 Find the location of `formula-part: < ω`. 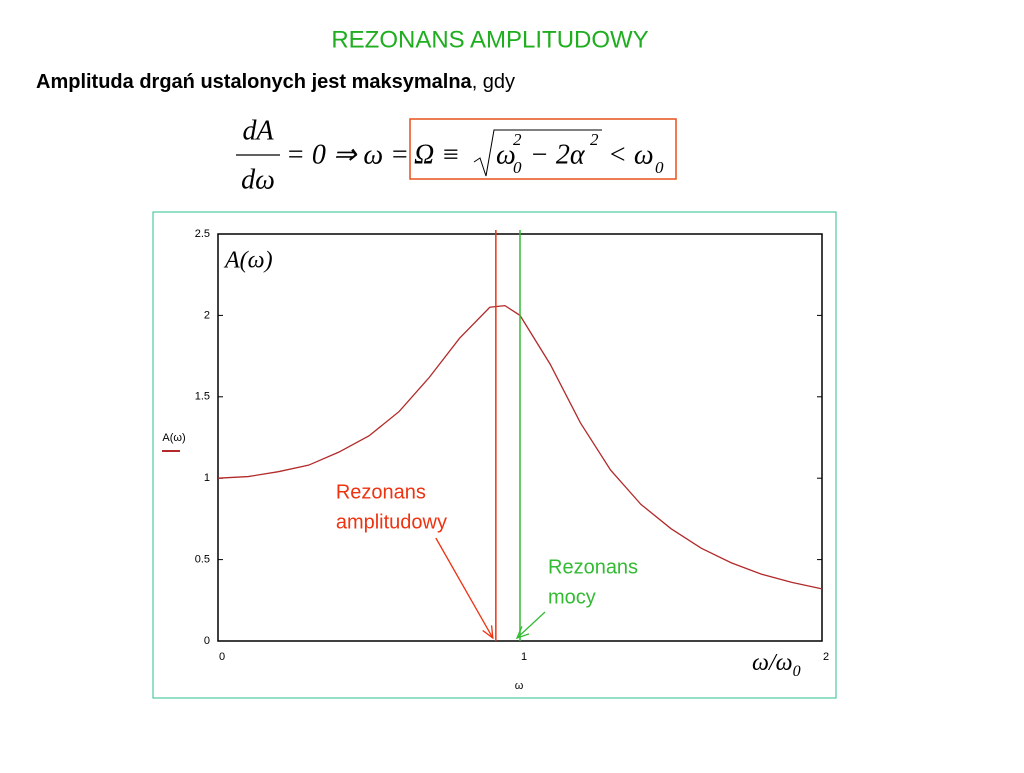

formula-part: < ω is located at coordinates (631, 154).